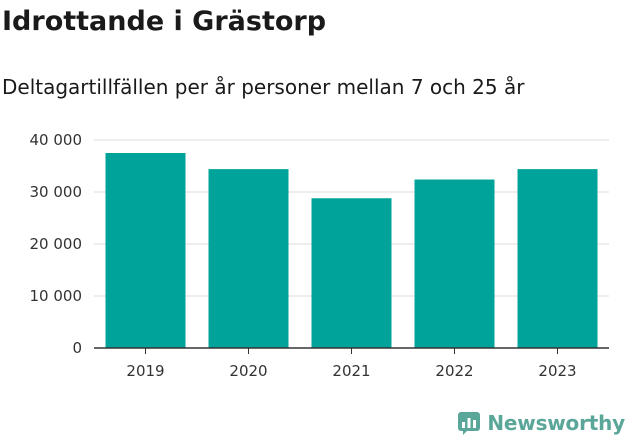 Image resolution: width=631 pixels, height=439 pixels. Describe the element at coordinates (469, 423) in the screenshot. I see `newsworthy-logo-icon` at that location.